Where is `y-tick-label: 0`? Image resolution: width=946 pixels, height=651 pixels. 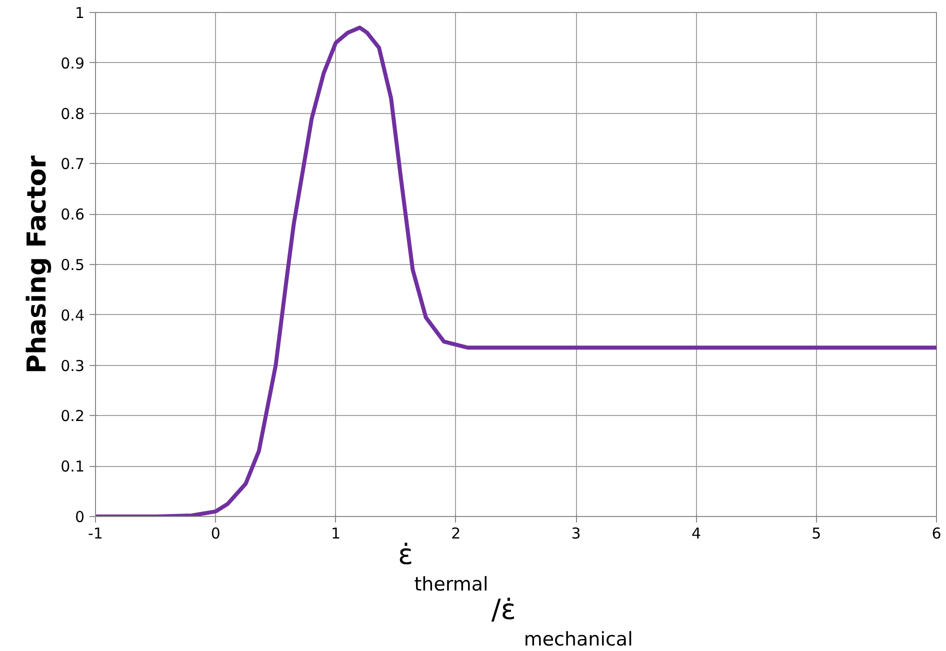 y-tick-label: 0 is located at coordinates (79, 517).